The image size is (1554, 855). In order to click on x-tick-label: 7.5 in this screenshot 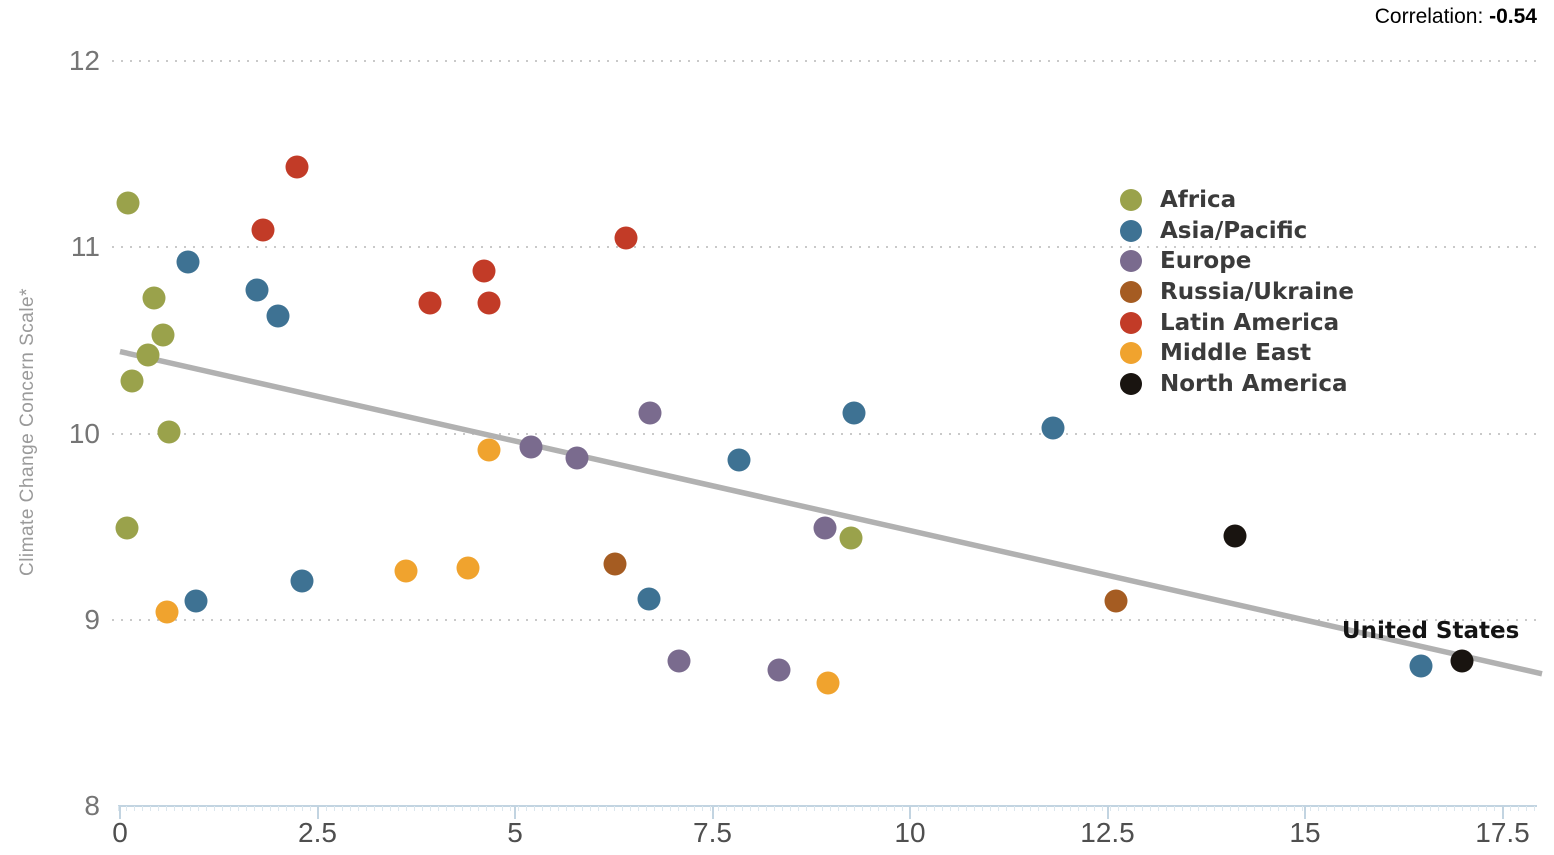, I will do `click(712, 832)`.